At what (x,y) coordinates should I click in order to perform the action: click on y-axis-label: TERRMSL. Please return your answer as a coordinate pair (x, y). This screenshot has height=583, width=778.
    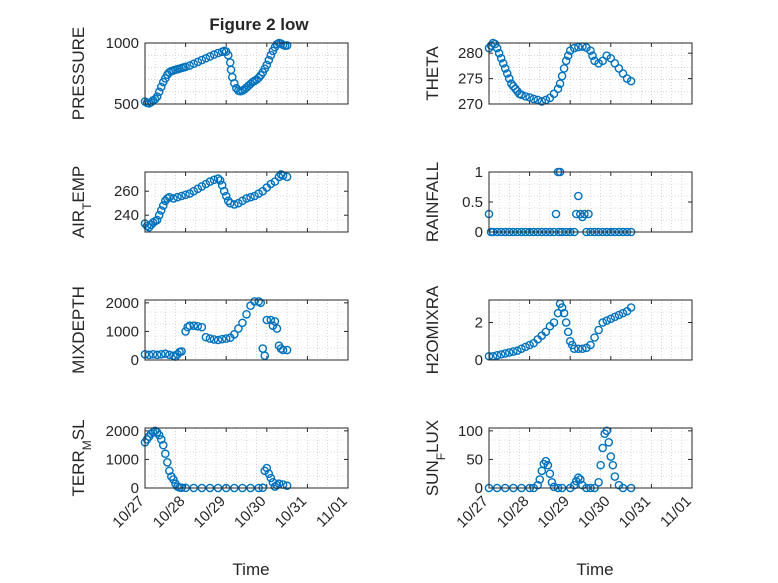
    Looking at the image, I should click on (81, 457).